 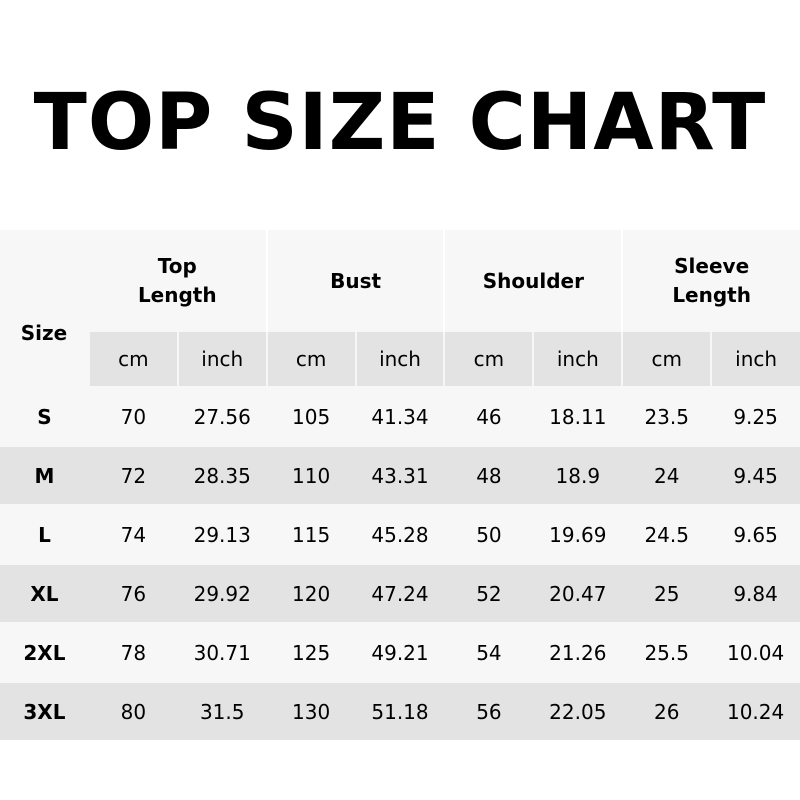 I want to click on measurement-cell: 22.05, so click(x=578, y=710).